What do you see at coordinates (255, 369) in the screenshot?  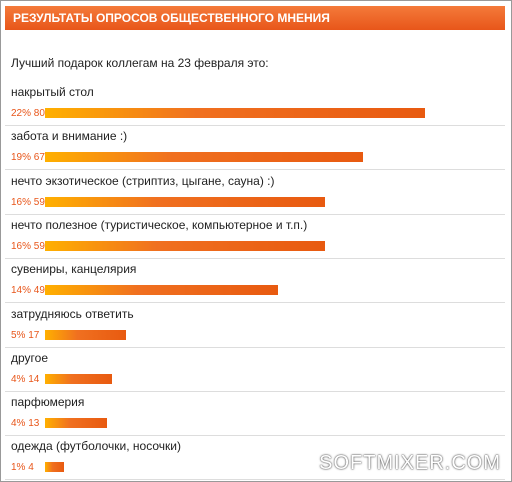 I see `poll-option: другое 4% 14` at bounding box center [255, 369].